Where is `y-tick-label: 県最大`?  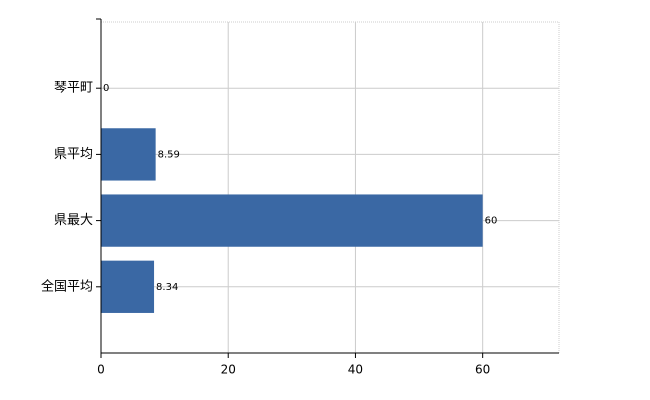 y-tick-label: 県最大 is located at coordinates (73, 220).